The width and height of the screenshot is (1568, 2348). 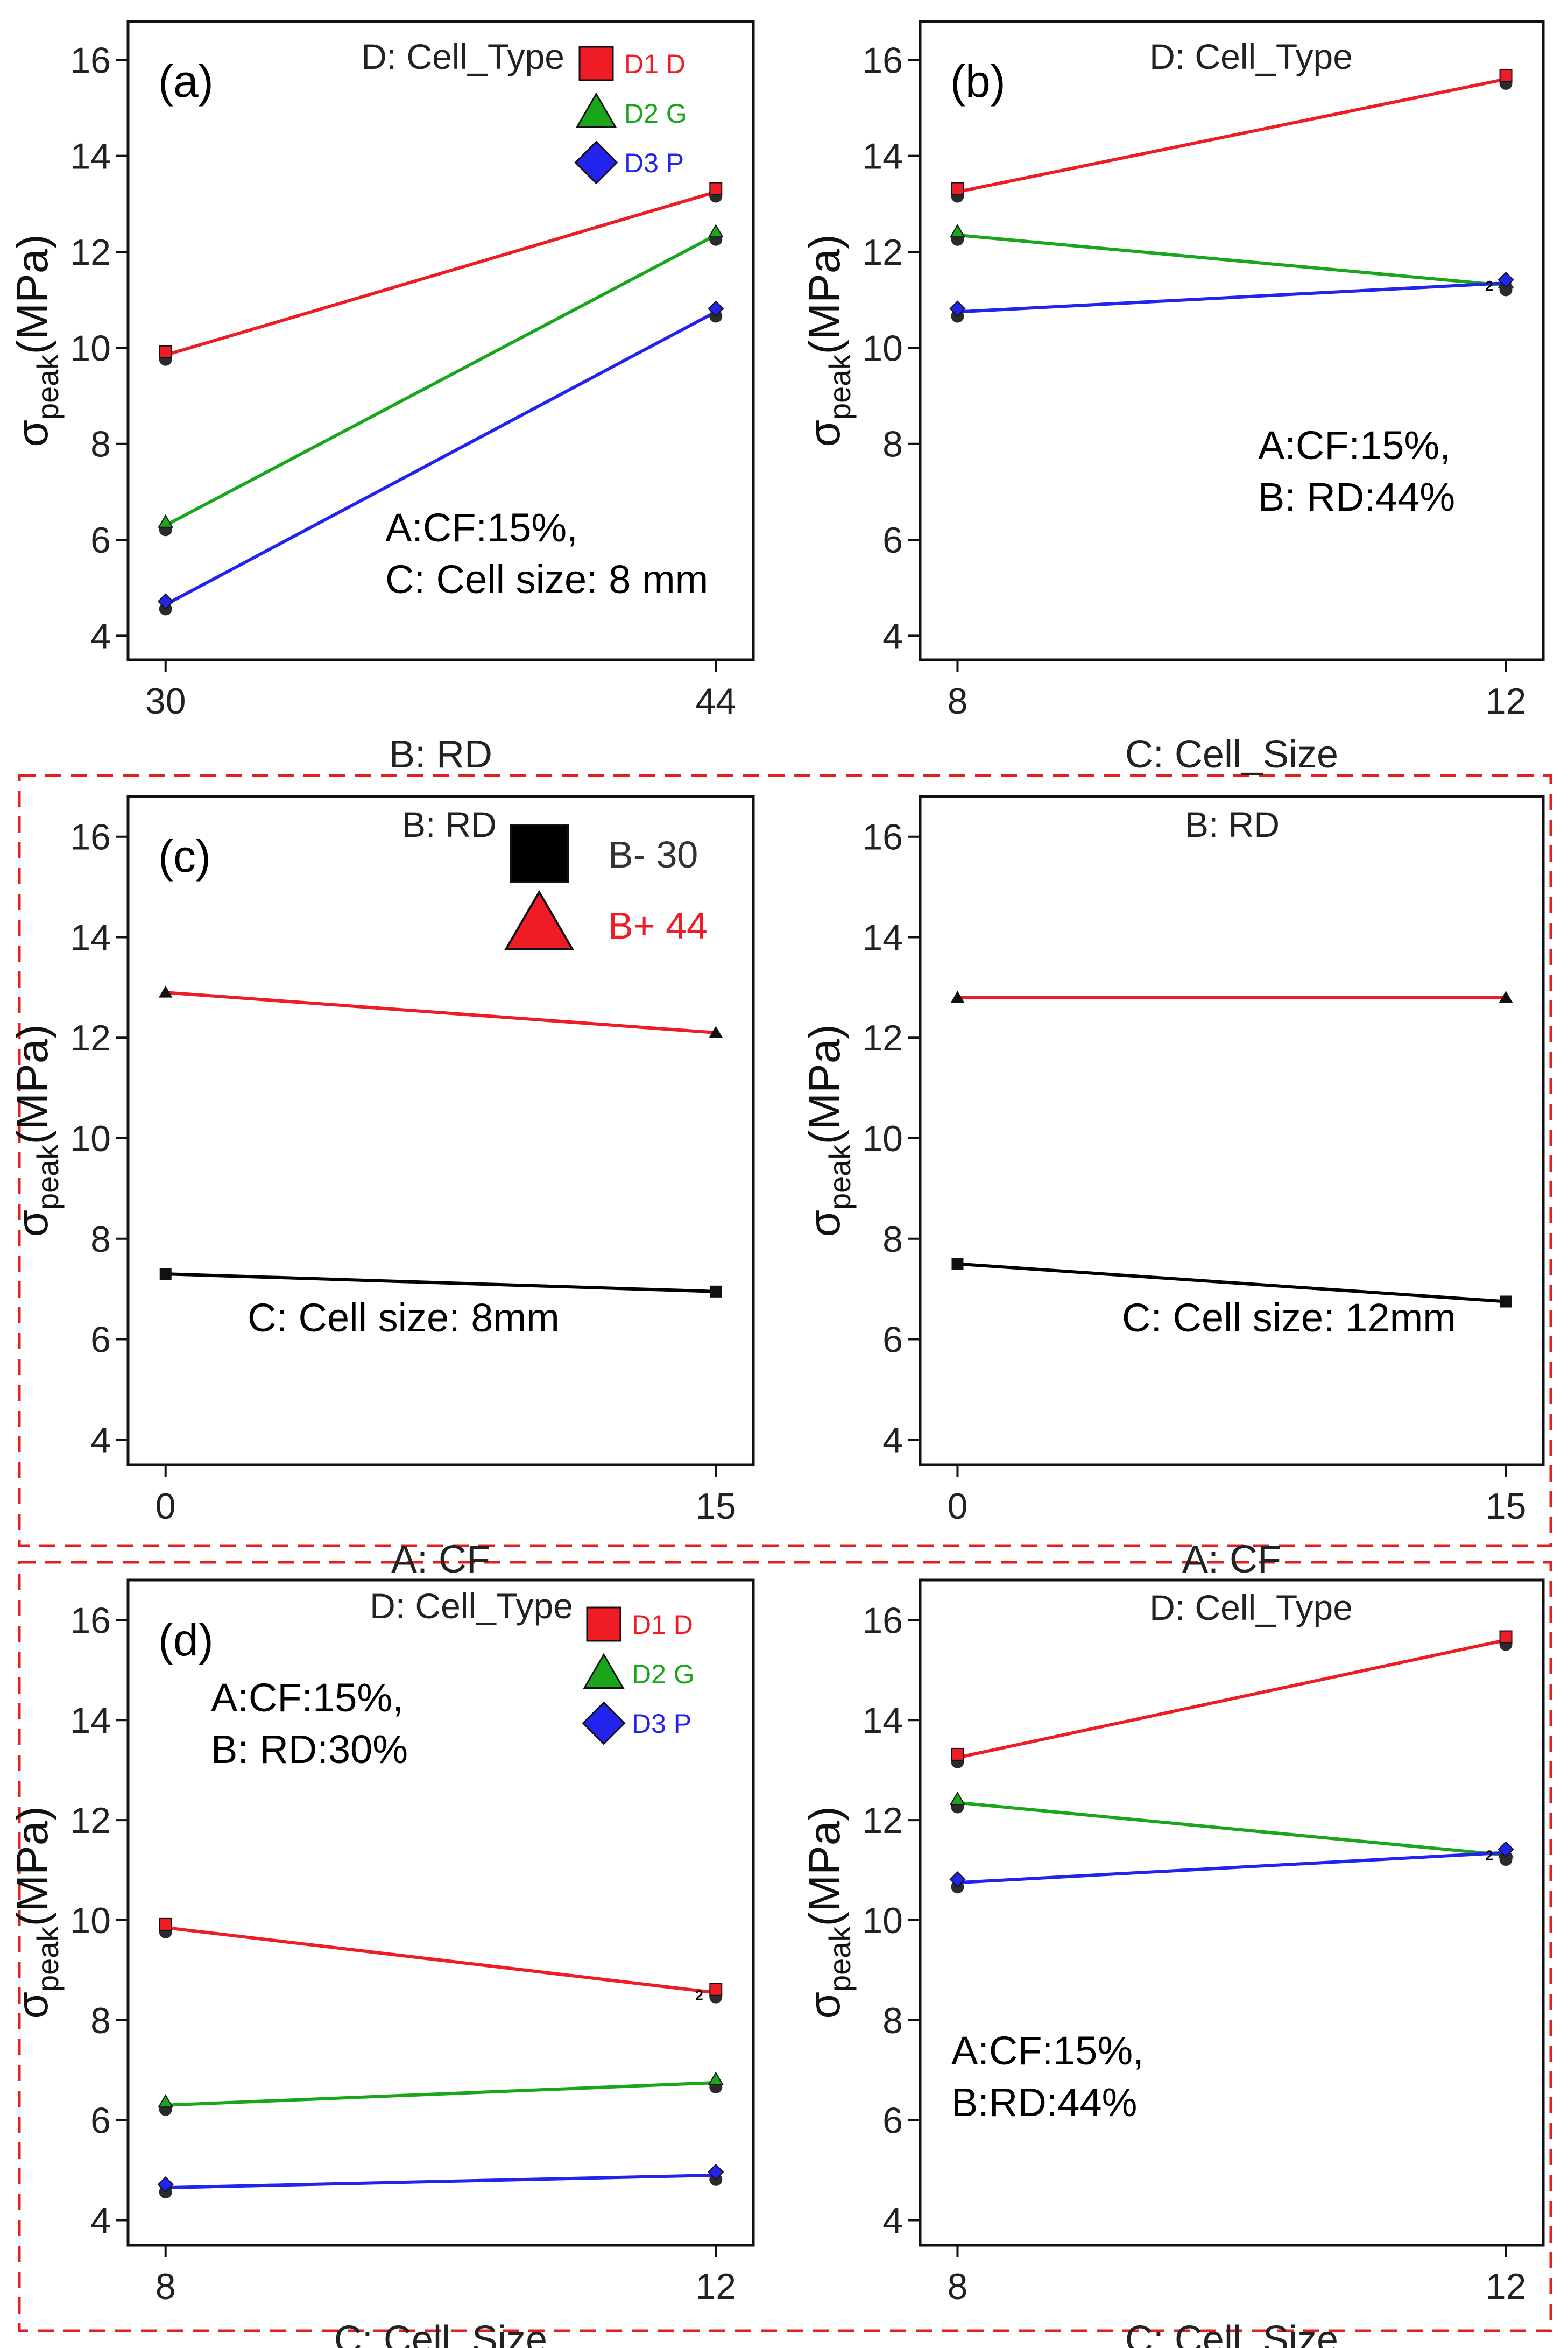 I want to click on legend-marker-square, so click(x=596, y=63).